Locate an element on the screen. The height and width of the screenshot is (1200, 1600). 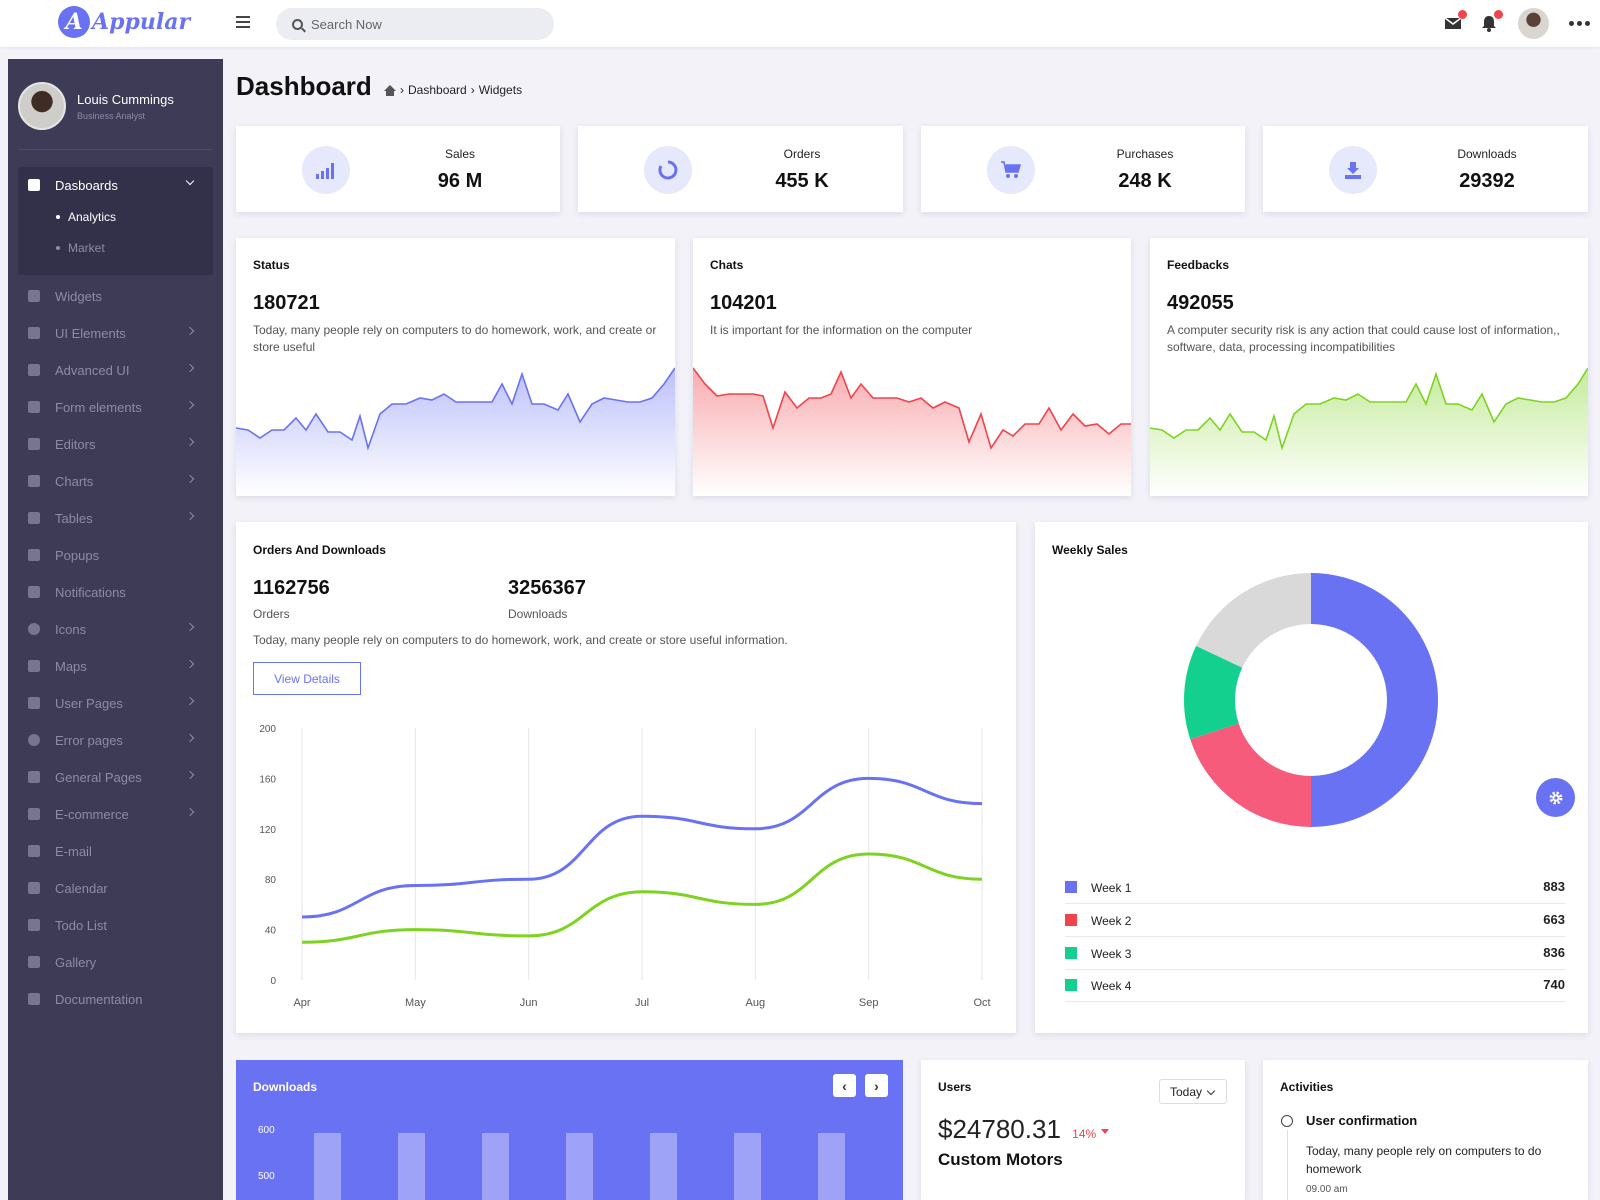
sidebar-item-label: Advanced UI is located at coordinates (92, 370).